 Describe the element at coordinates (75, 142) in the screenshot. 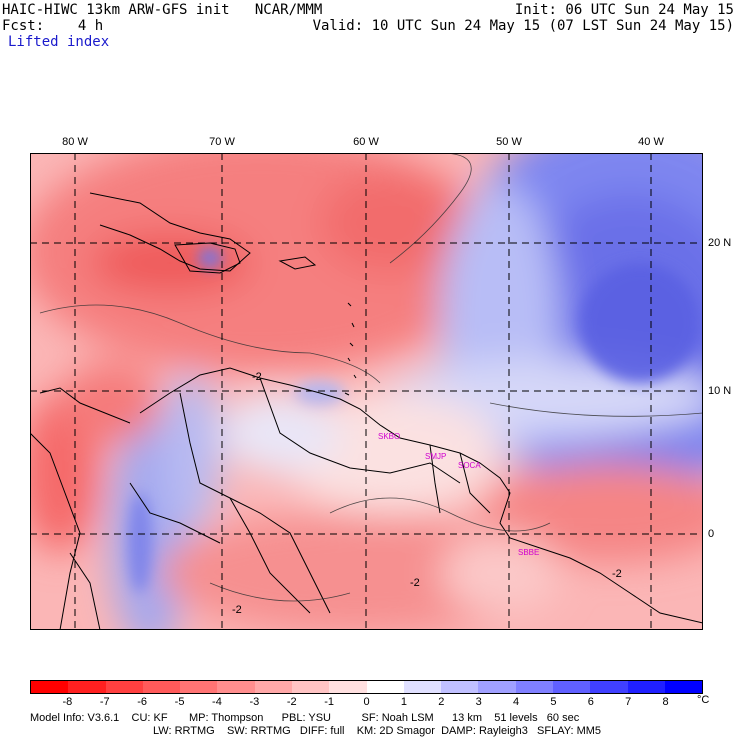

I see `lon-label-80w: 80 W` at that location.